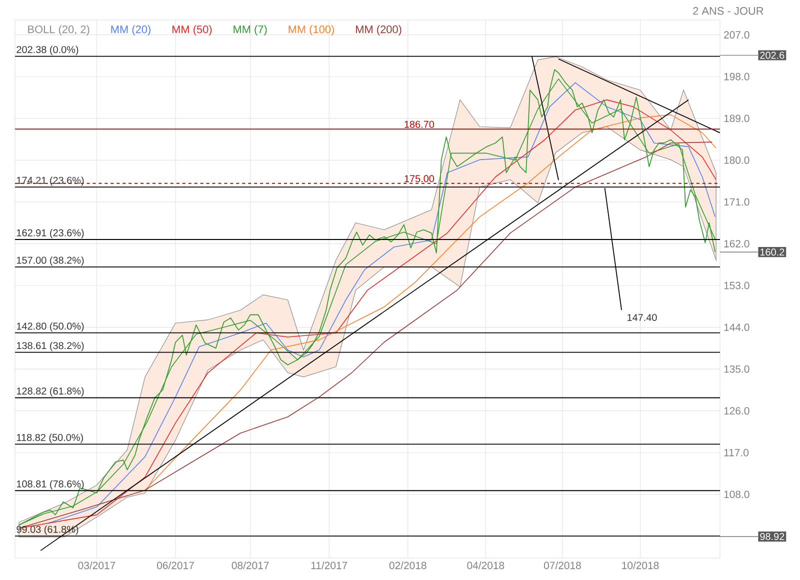  Describe the element at coordinates (49, 438) in the screenshot. I see `ref-line-label: 118.82 (50.0%)` at that location.